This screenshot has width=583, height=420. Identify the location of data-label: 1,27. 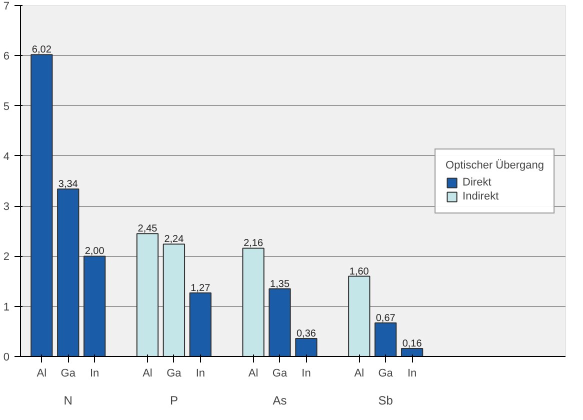
(200, 288).